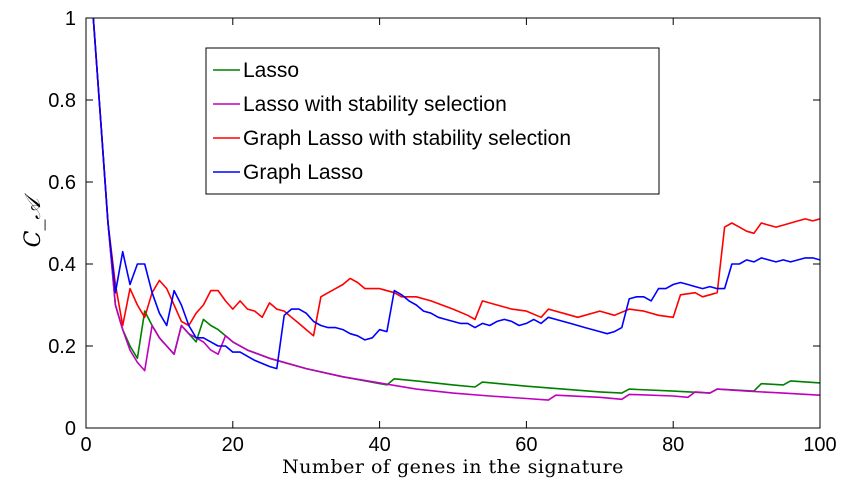  I want to click on y-axis-label: C_𝒜, so click(33, 219).